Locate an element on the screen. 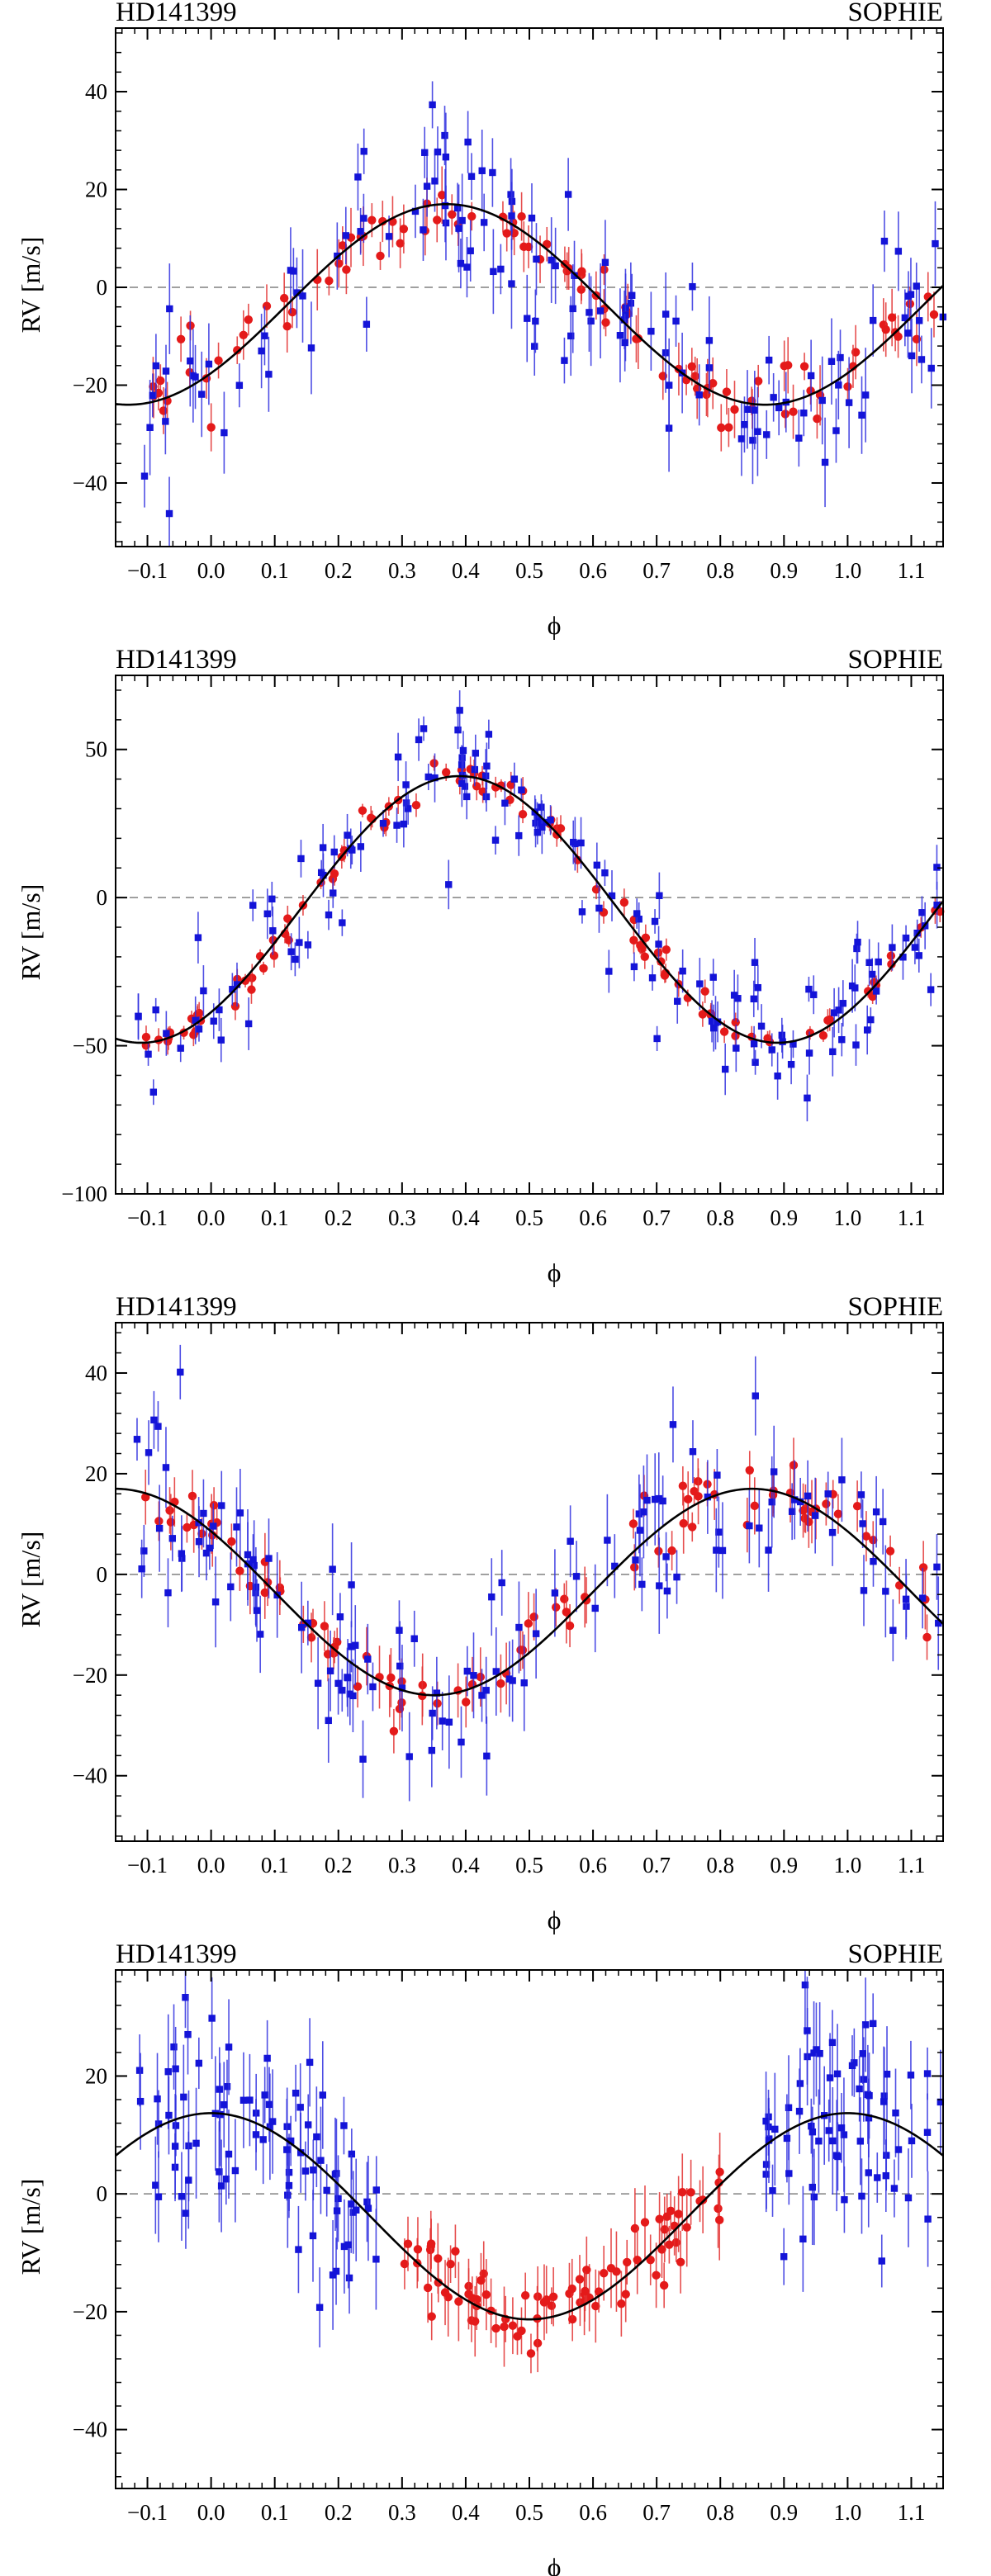 The height and width of the screenshot is (2576, 991). x-tick-label: 0.8 is located at coordinates (720, 2512).